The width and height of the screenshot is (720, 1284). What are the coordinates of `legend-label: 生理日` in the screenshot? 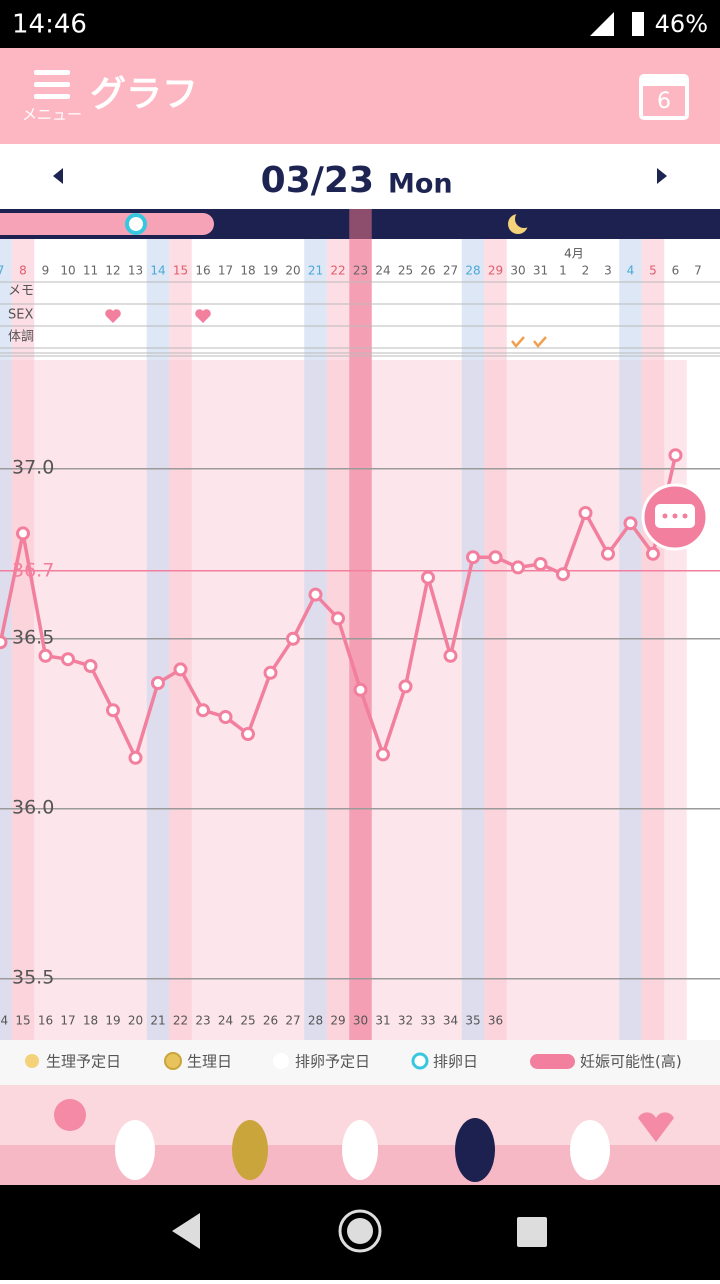 It's located at (209, 1062).